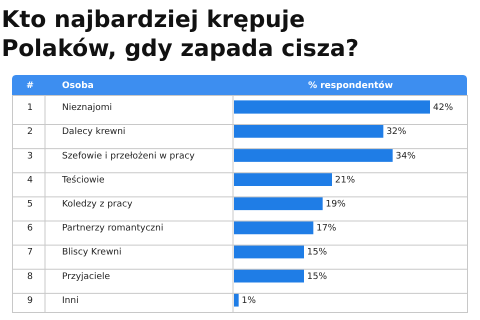 This screenshot has width=480, height=320. Describe the element at coordinates (30, 253) in the screenshot. I see `text: 7` at that location.